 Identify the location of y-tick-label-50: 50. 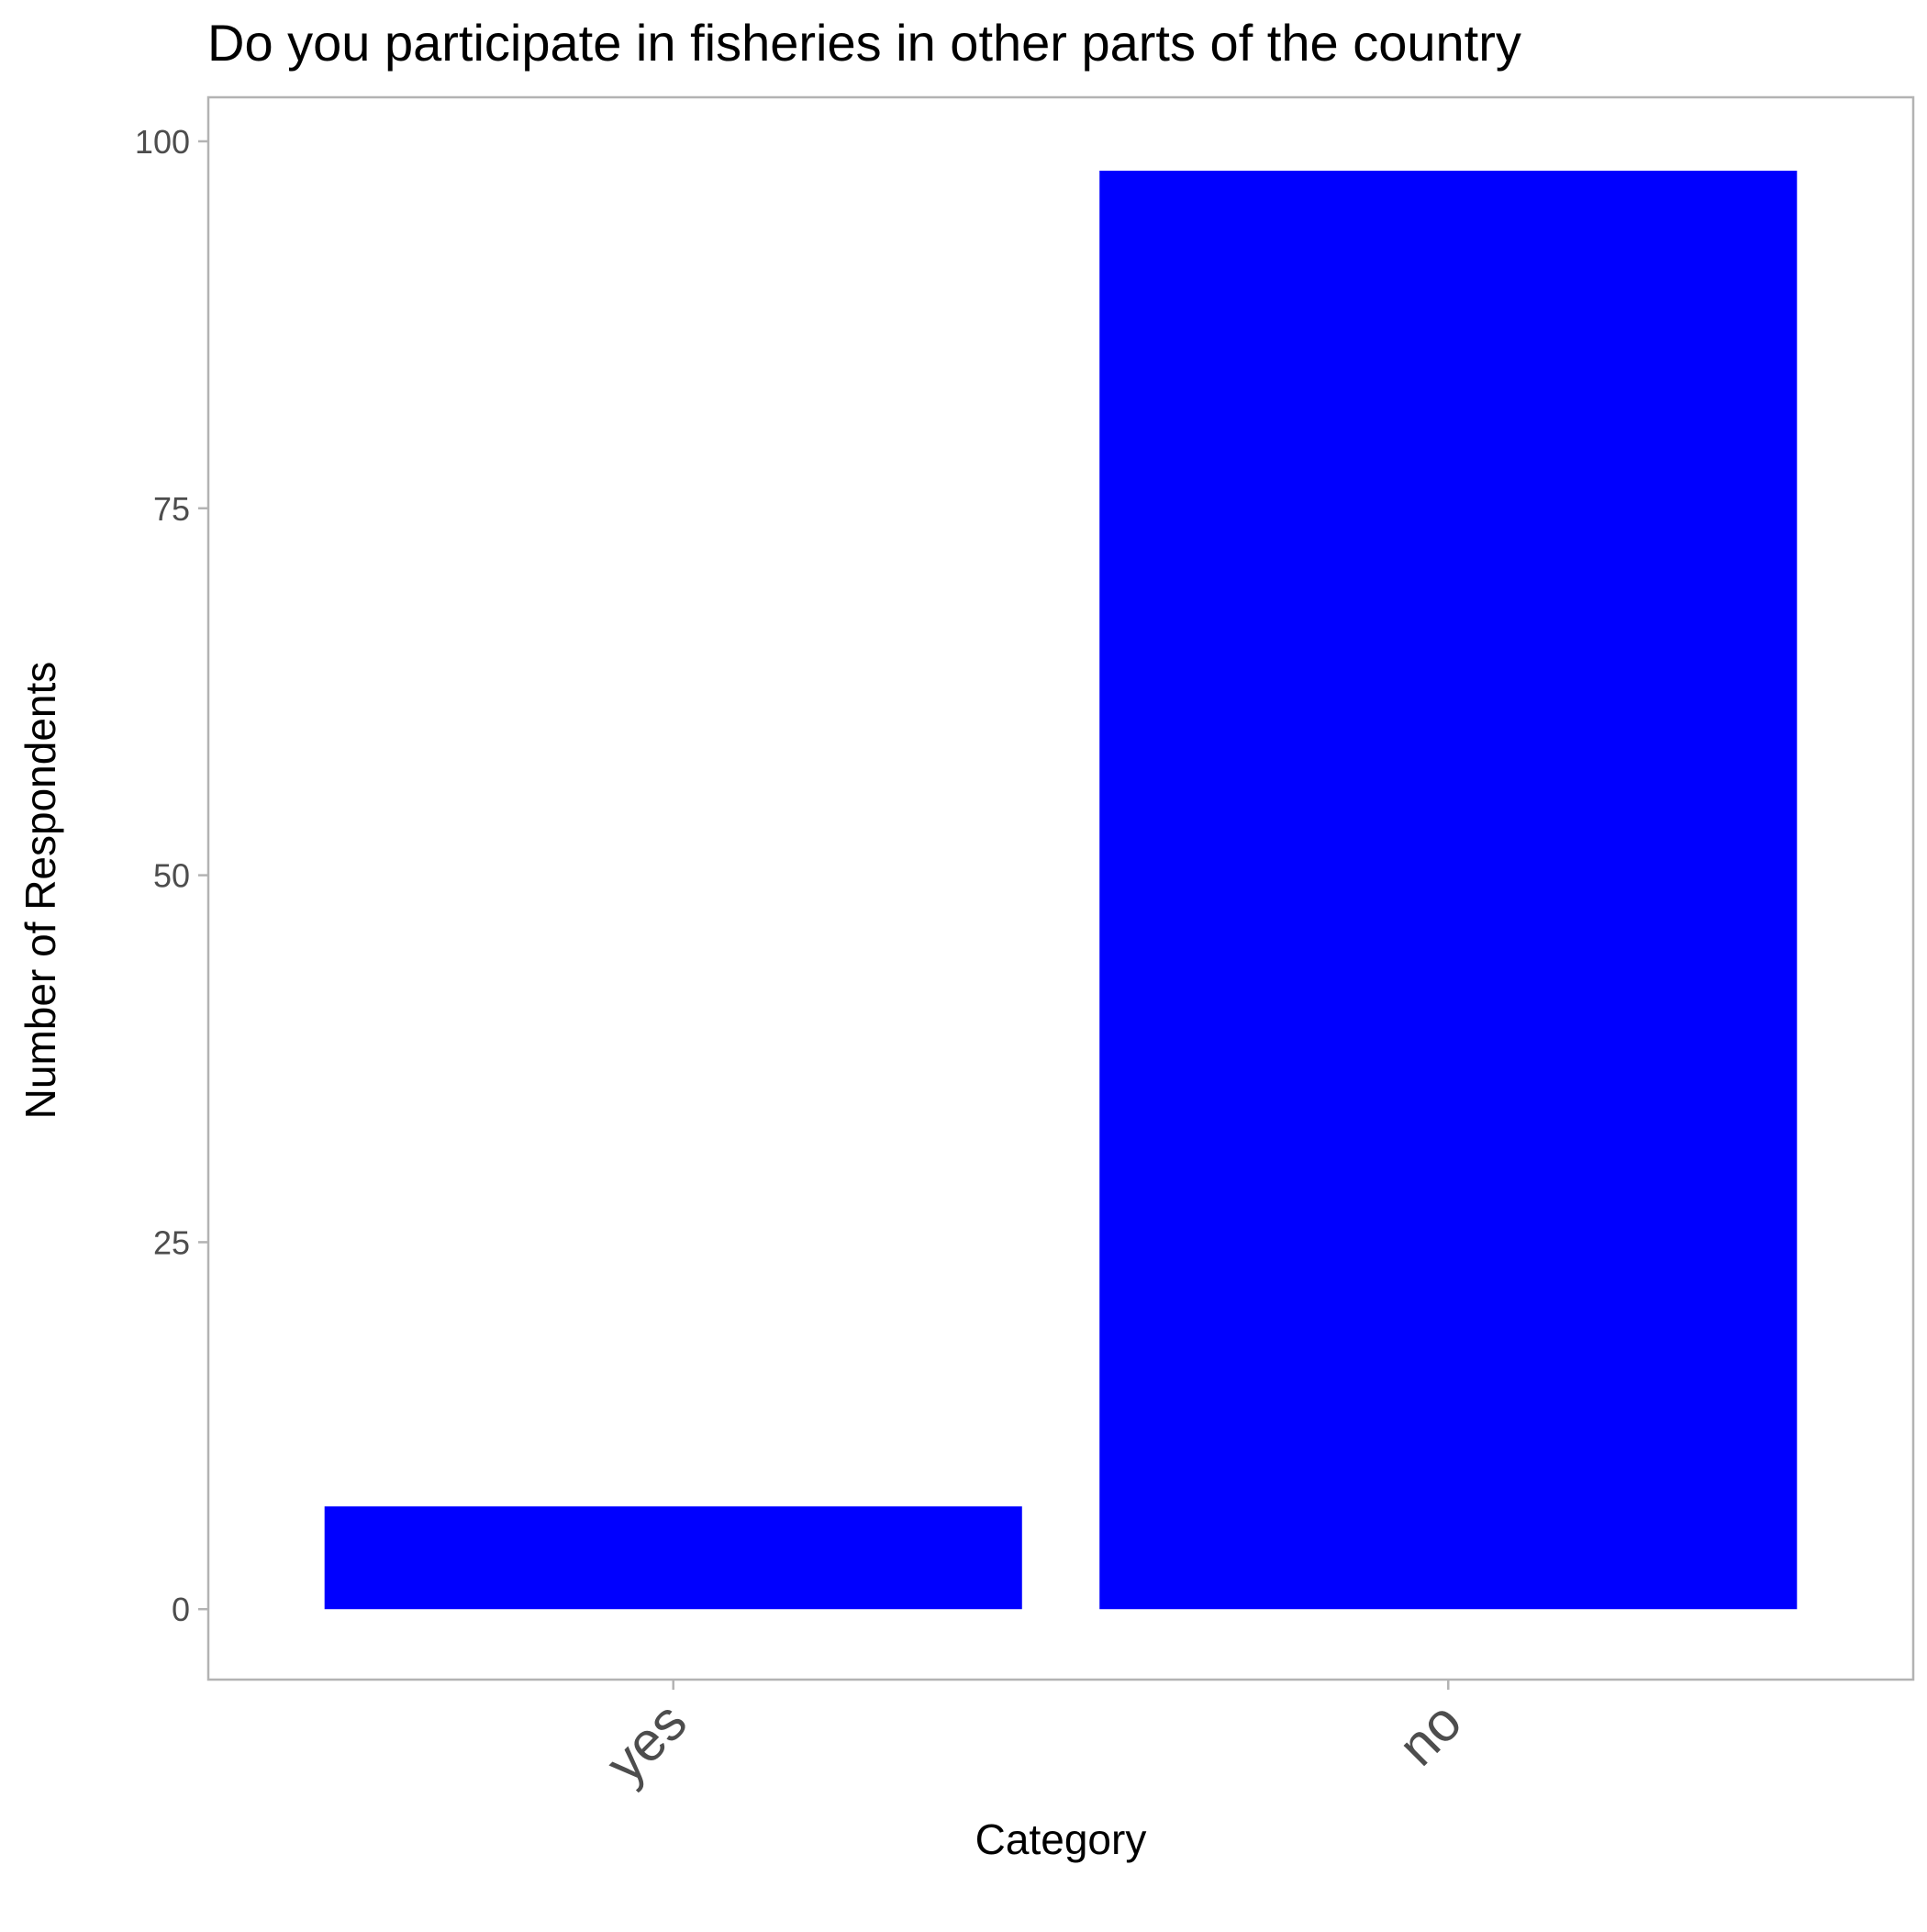
(171, 876).